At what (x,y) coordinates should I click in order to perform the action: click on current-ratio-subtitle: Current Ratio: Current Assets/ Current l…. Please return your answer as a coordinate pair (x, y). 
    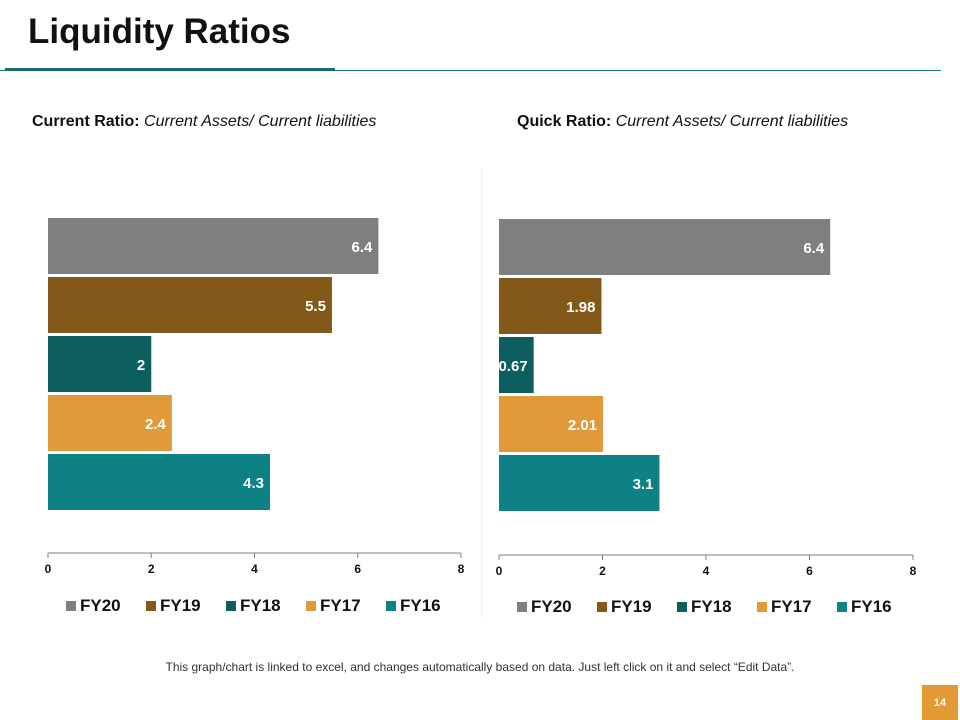
    Looking at the image, I should click on (204, 122).